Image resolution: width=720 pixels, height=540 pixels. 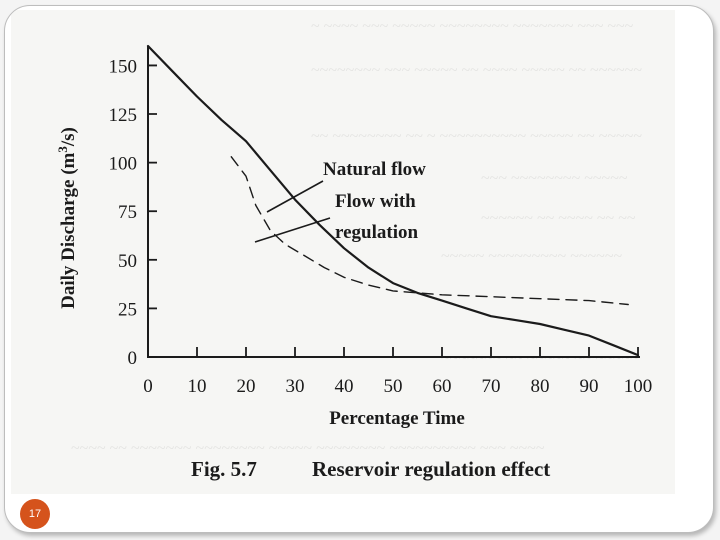 I want to click on x-tick-label-30: 30, so click(x=295, y=386).